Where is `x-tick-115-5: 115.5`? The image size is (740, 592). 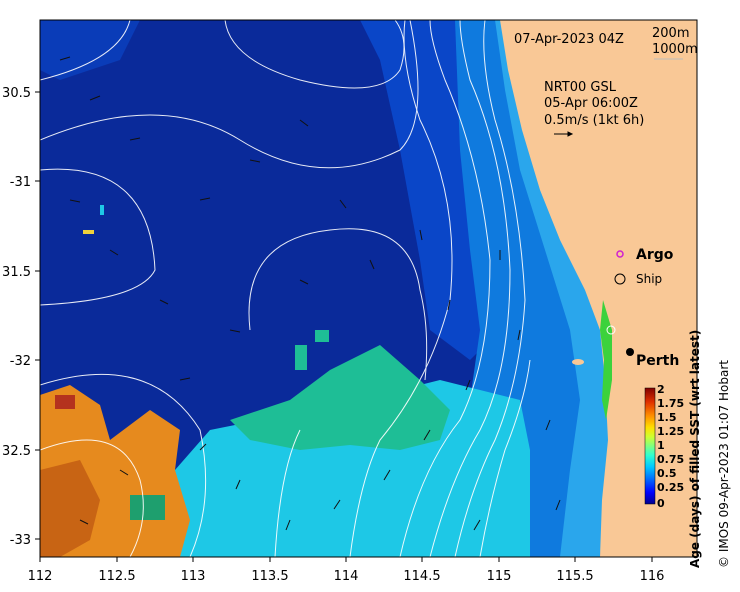 x-tick-115-5: 115.5 is located at coordinates (574, 576).